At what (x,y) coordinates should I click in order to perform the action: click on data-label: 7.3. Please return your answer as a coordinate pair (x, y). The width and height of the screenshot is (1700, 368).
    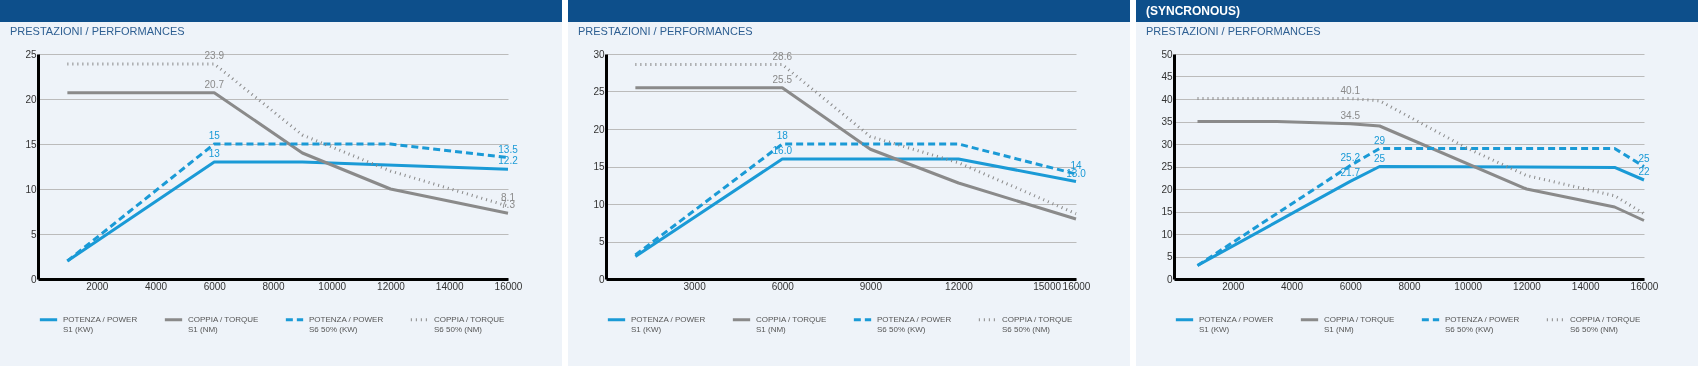
    Looking at the image, I should click on (508, 205).